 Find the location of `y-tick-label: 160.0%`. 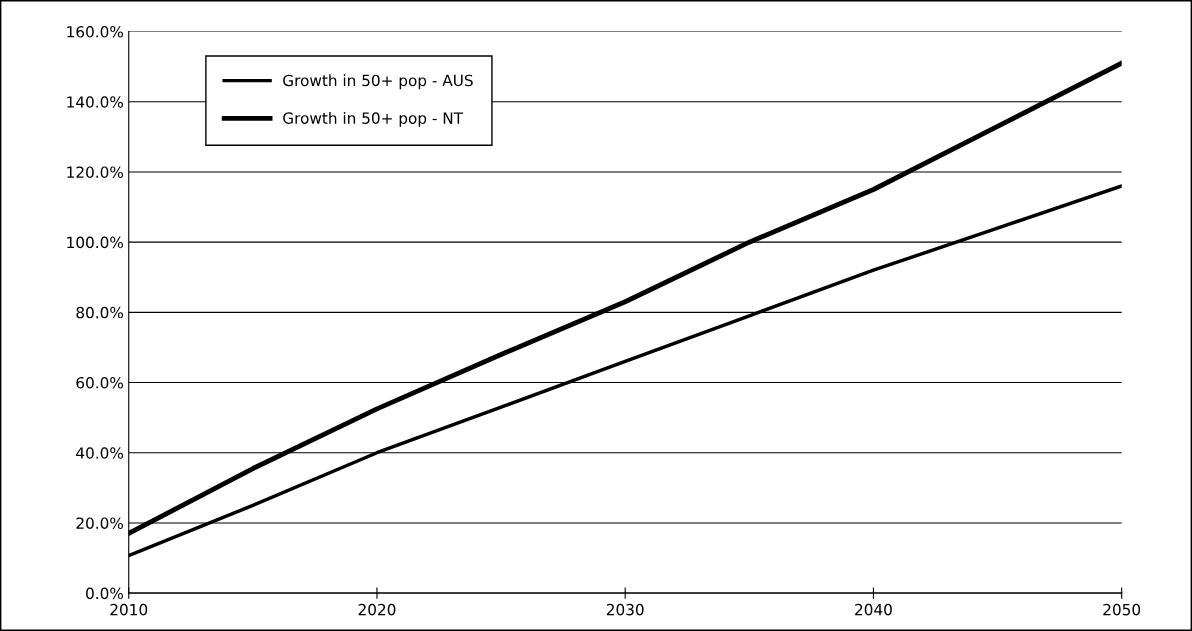

y-tick-label: 160.0% is located at coordinates (95, 32).